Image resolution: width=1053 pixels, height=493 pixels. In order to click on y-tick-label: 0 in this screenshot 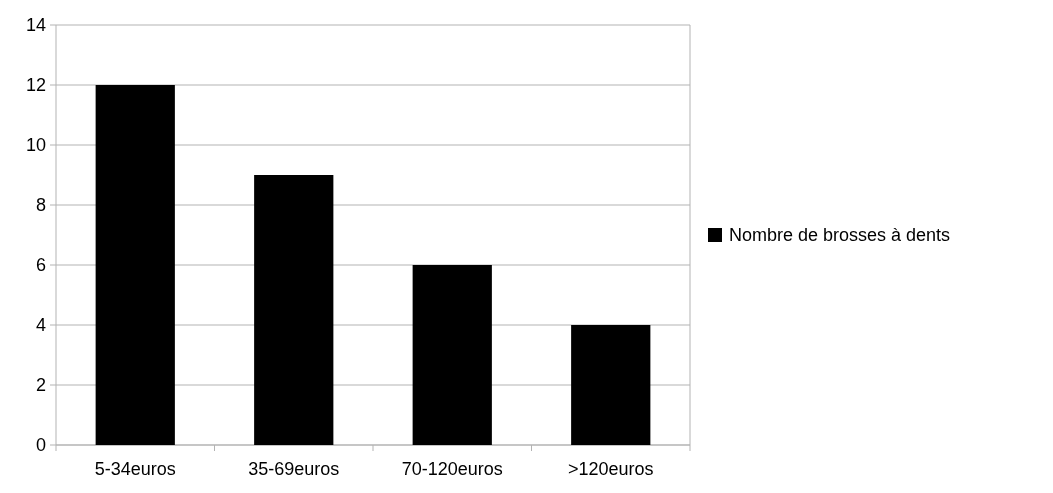, I will do `click(40, 445)`.